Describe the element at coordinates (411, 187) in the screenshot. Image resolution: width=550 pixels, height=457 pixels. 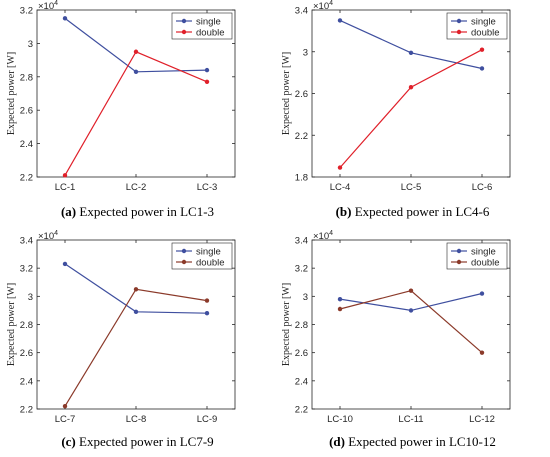
I see `x-tick-label: LC-5` at that location.